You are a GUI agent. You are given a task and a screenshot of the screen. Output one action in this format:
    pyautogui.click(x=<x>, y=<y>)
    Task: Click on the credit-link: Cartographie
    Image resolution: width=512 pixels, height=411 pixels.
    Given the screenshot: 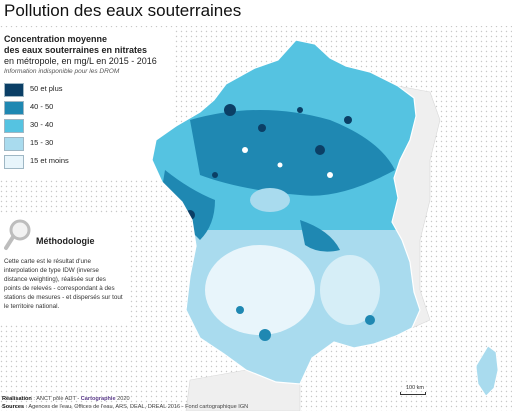 What is the action you would take?
    pyautogui.click(x=98, y=399)
    